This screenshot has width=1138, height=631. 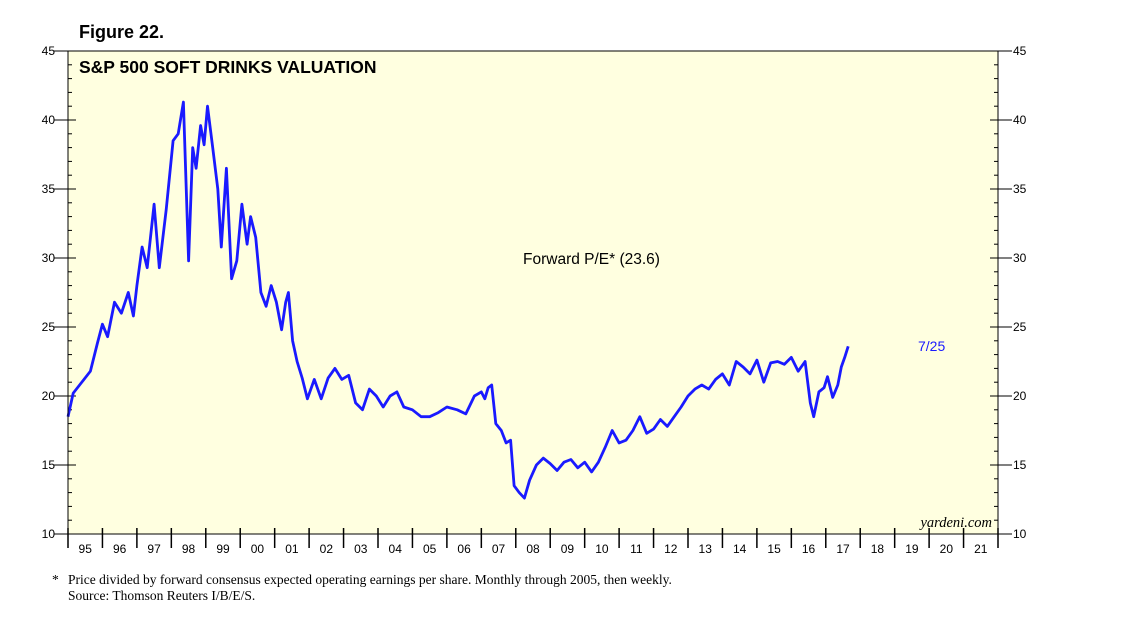 I want to click on y-tick-label-left: 15, so click(x=49, y=465).